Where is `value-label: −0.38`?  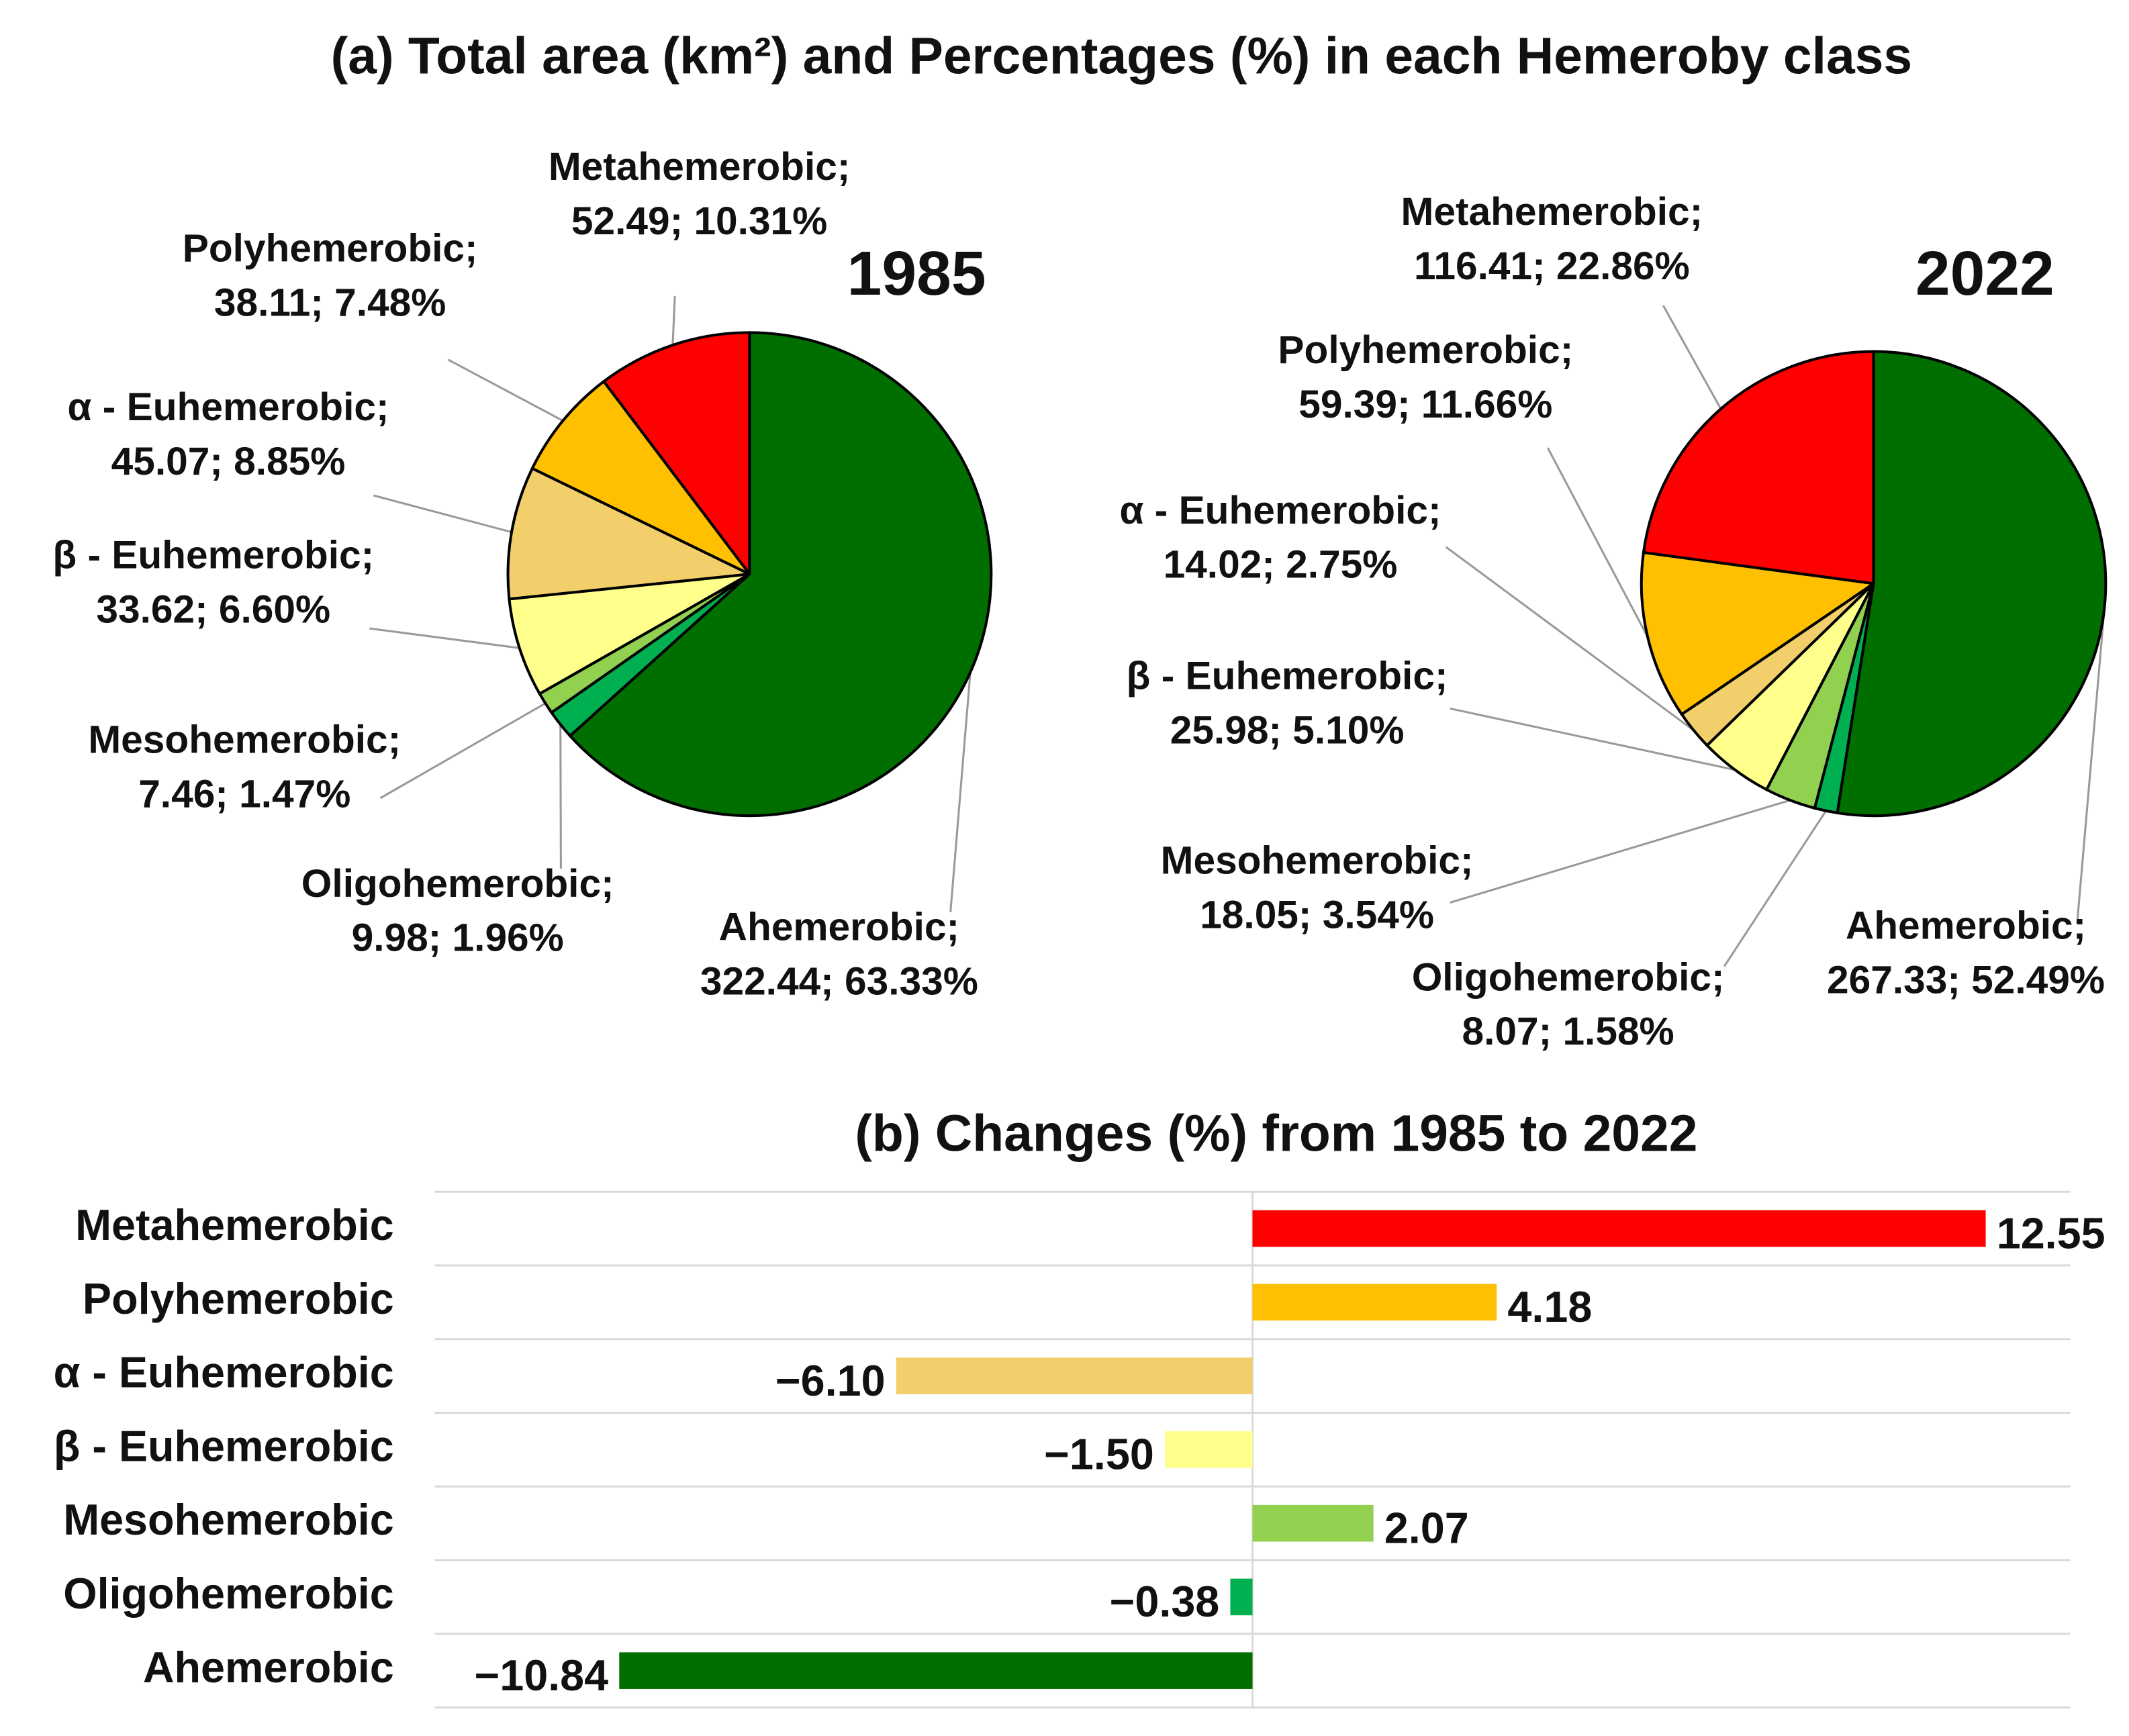 value-label: −0.38 is located at coordinates (1165, 1601).